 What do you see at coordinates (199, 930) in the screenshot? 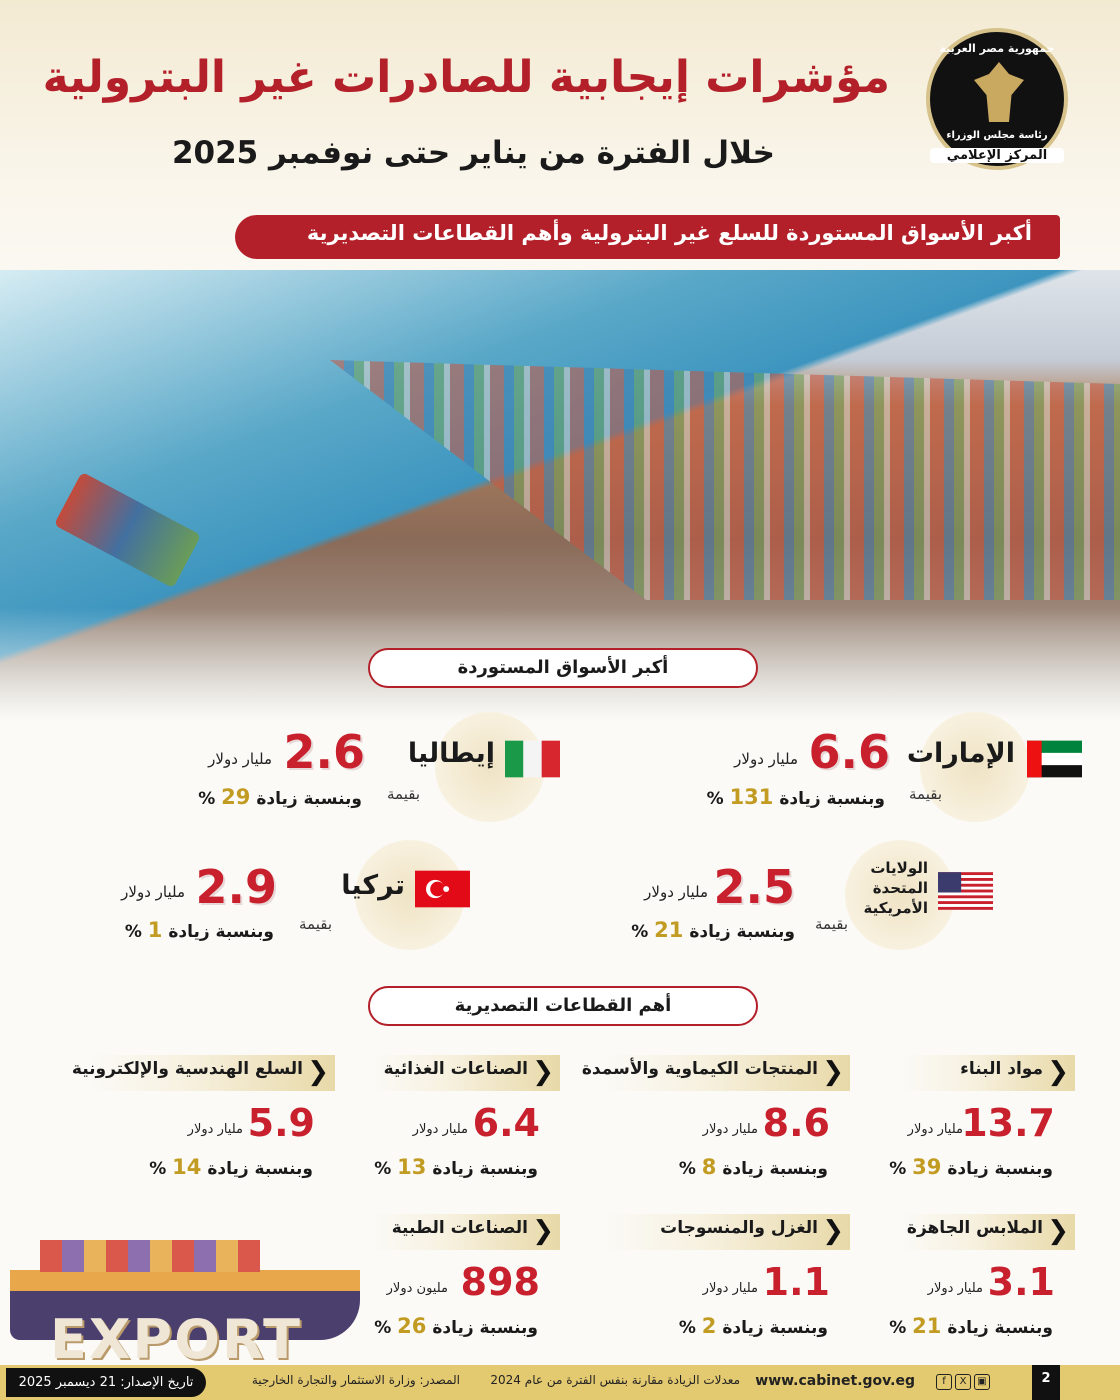
I see `market-increase: وبنسبة زيادة 1 %` at bounding box center [199, 930].